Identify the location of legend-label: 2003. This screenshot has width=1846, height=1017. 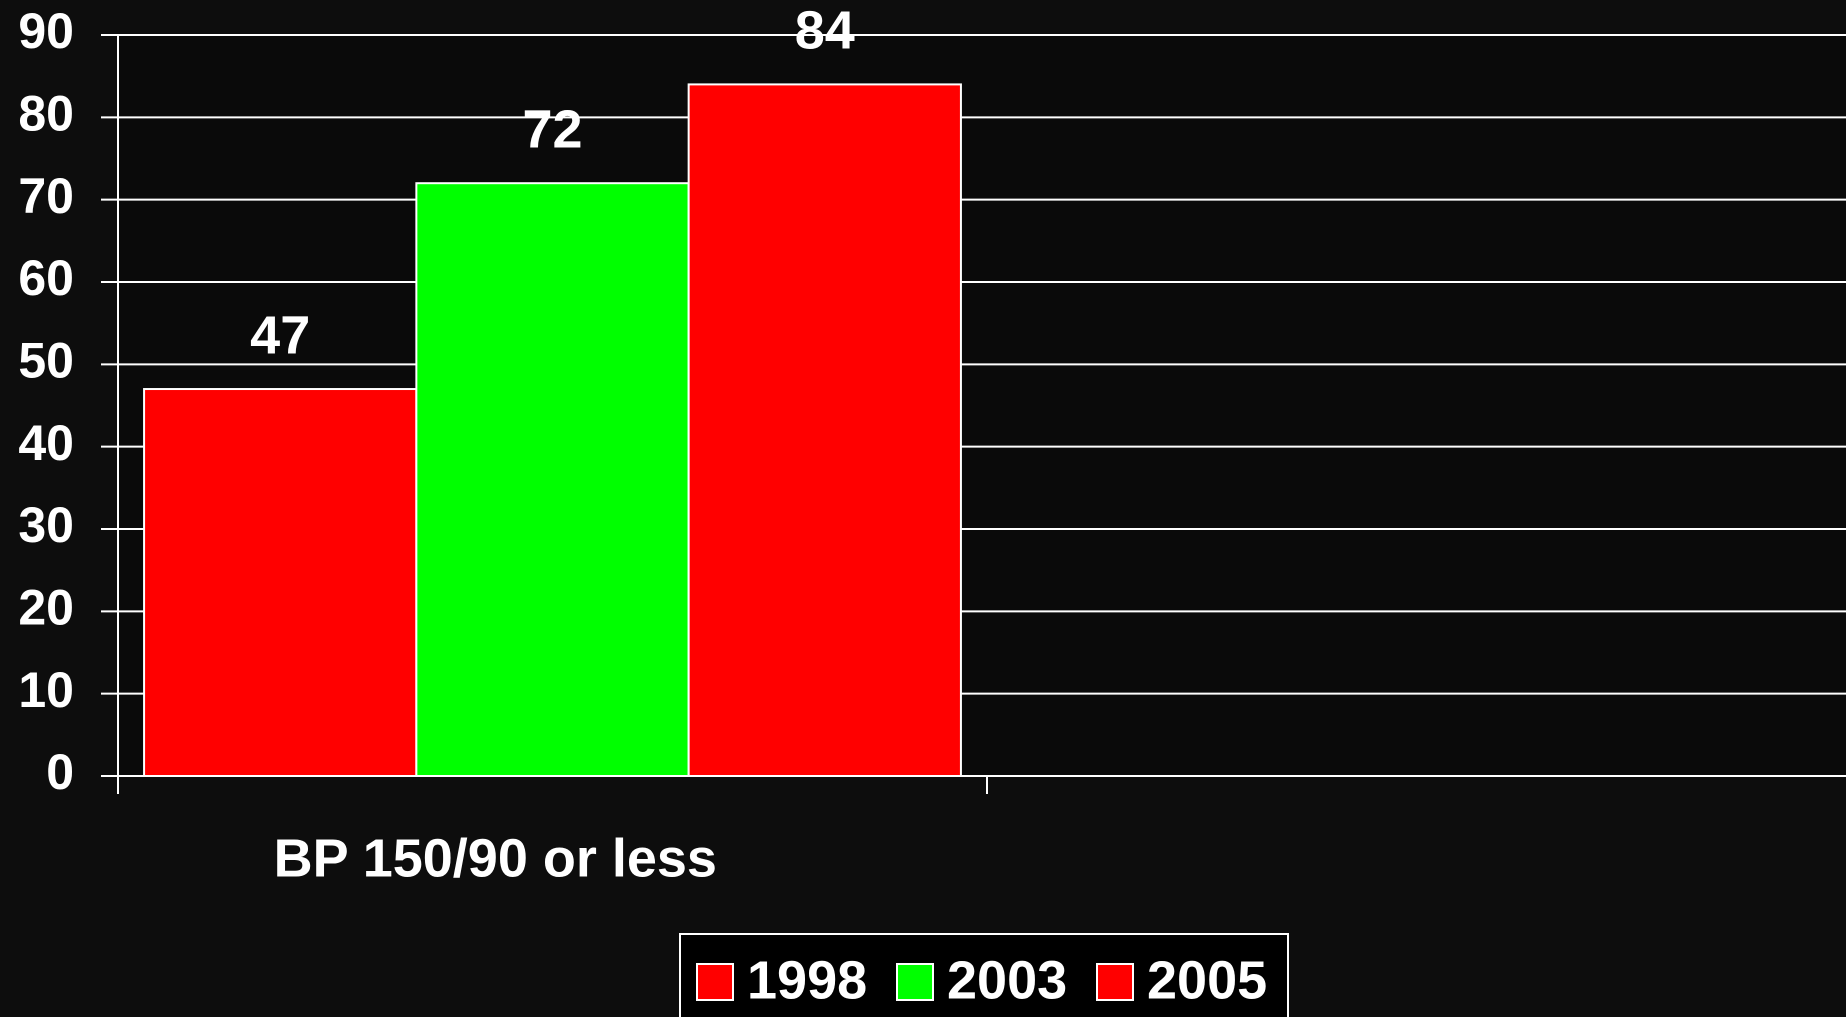
(1007, 980).